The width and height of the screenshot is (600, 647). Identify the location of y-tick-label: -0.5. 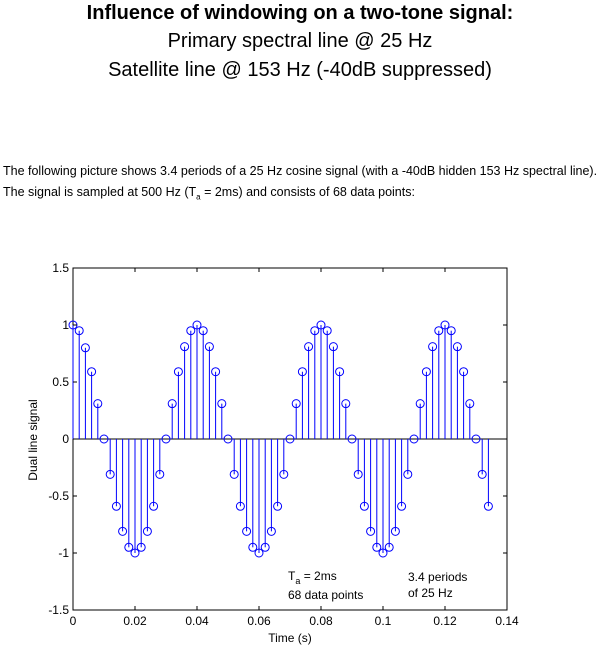
(58, 496).